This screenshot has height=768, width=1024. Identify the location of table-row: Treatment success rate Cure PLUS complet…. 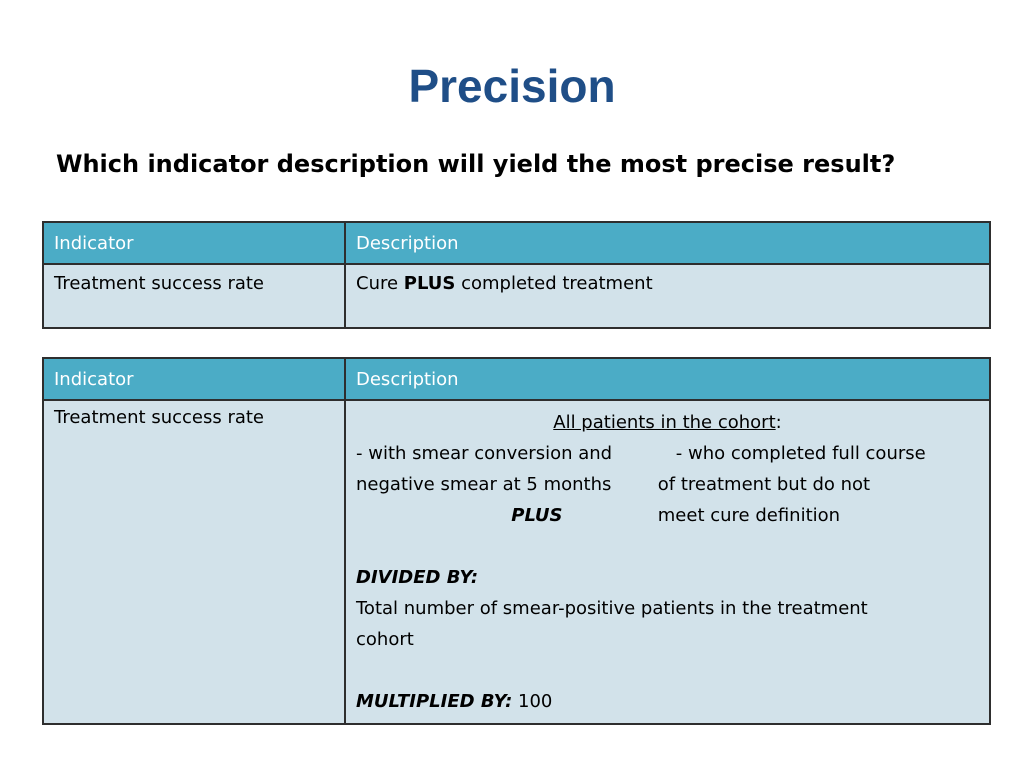
(516, 296).